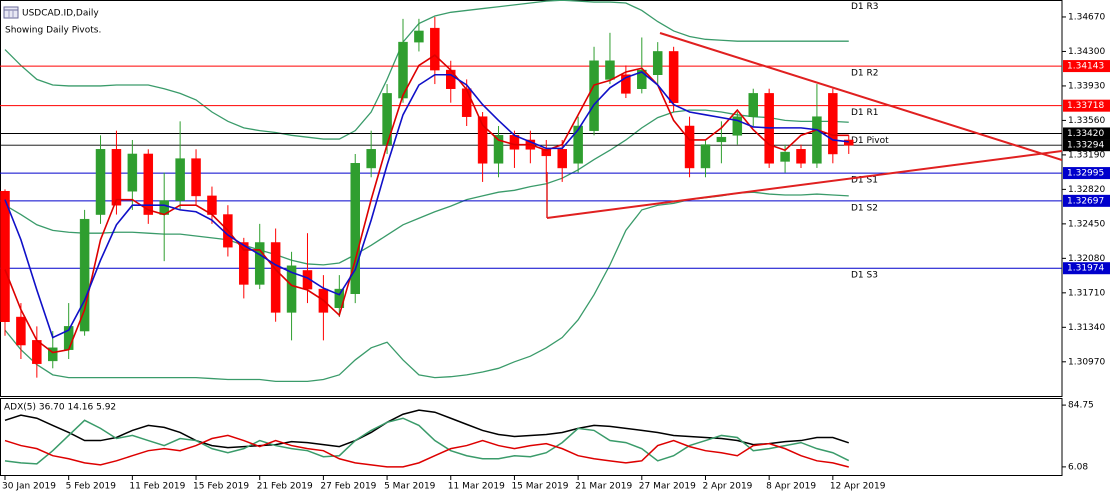  Describe the element at coordinates (410, 487) in the screenshot. I see `x-tick-label: 5 Mar 2019` at that location.